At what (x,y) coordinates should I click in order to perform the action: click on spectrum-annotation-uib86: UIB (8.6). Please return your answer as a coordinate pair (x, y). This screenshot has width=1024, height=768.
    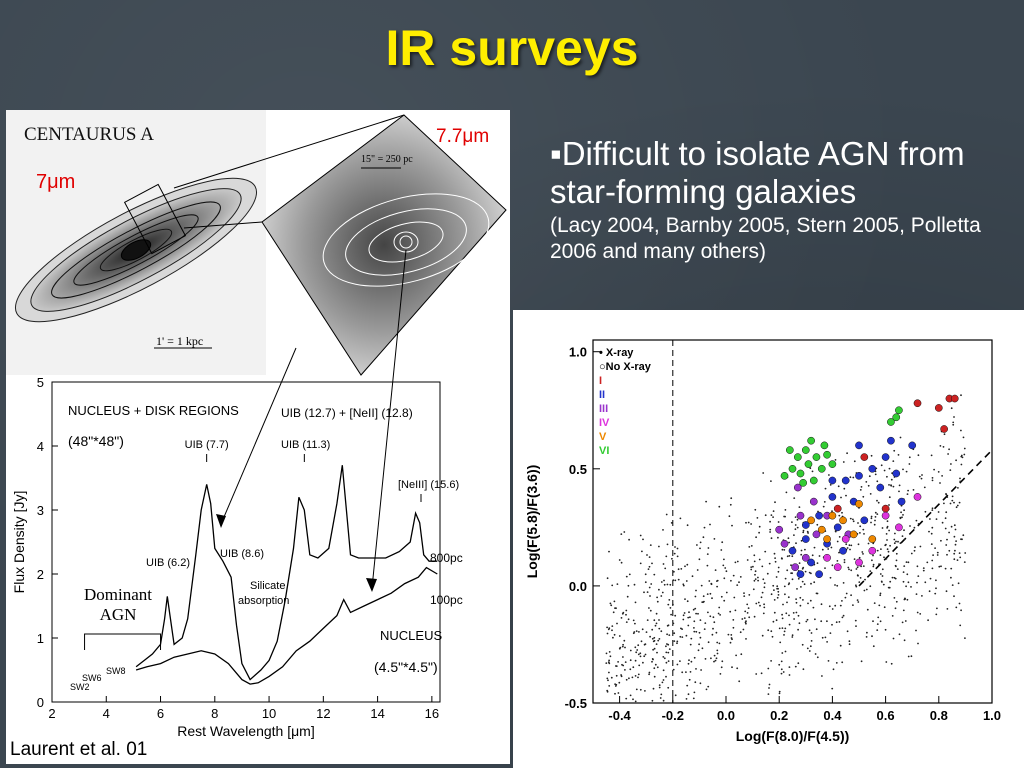
    Looking at the image, I should click on (242, 554).